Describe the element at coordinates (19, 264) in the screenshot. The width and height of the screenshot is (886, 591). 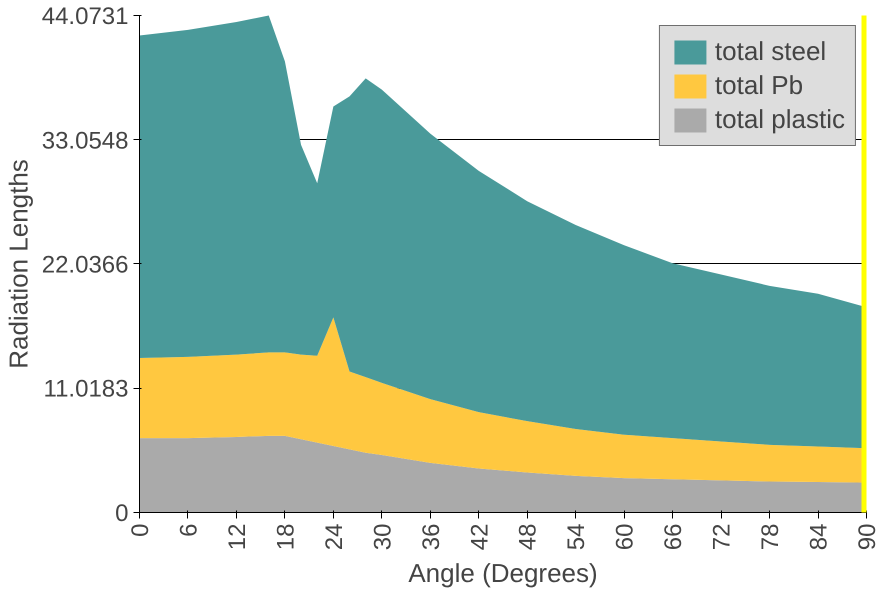
I see `y-axis-title: Radiation Lengths` at that location.